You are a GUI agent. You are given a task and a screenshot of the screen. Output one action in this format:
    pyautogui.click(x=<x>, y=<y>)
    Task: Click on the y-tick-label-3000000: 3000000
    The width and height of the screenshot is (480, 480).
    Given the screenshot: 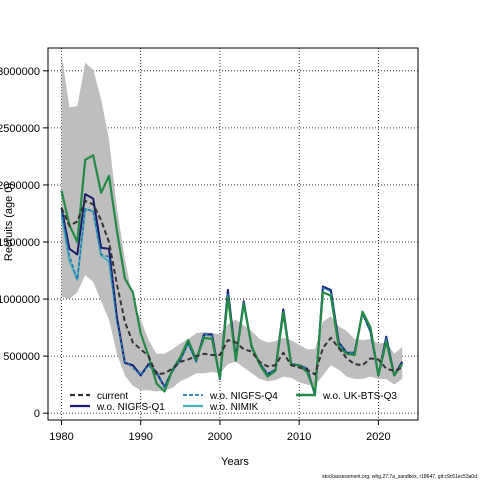 What is the action you would take?
    pyautogui.click(x=20, y=72)
    